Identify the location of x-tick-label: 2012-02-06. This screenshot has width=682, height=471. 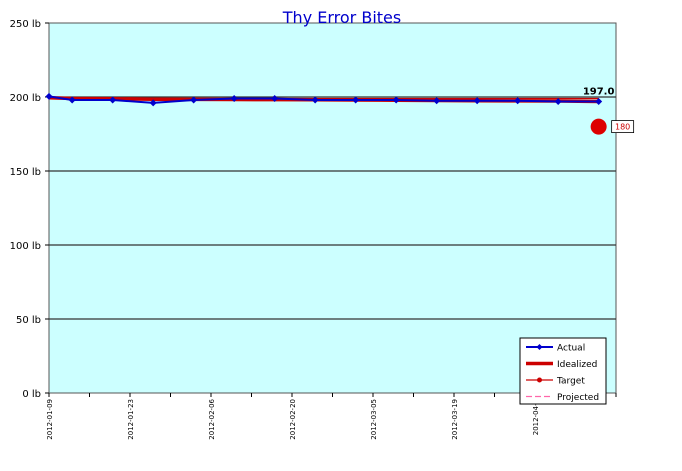
(212, 418).